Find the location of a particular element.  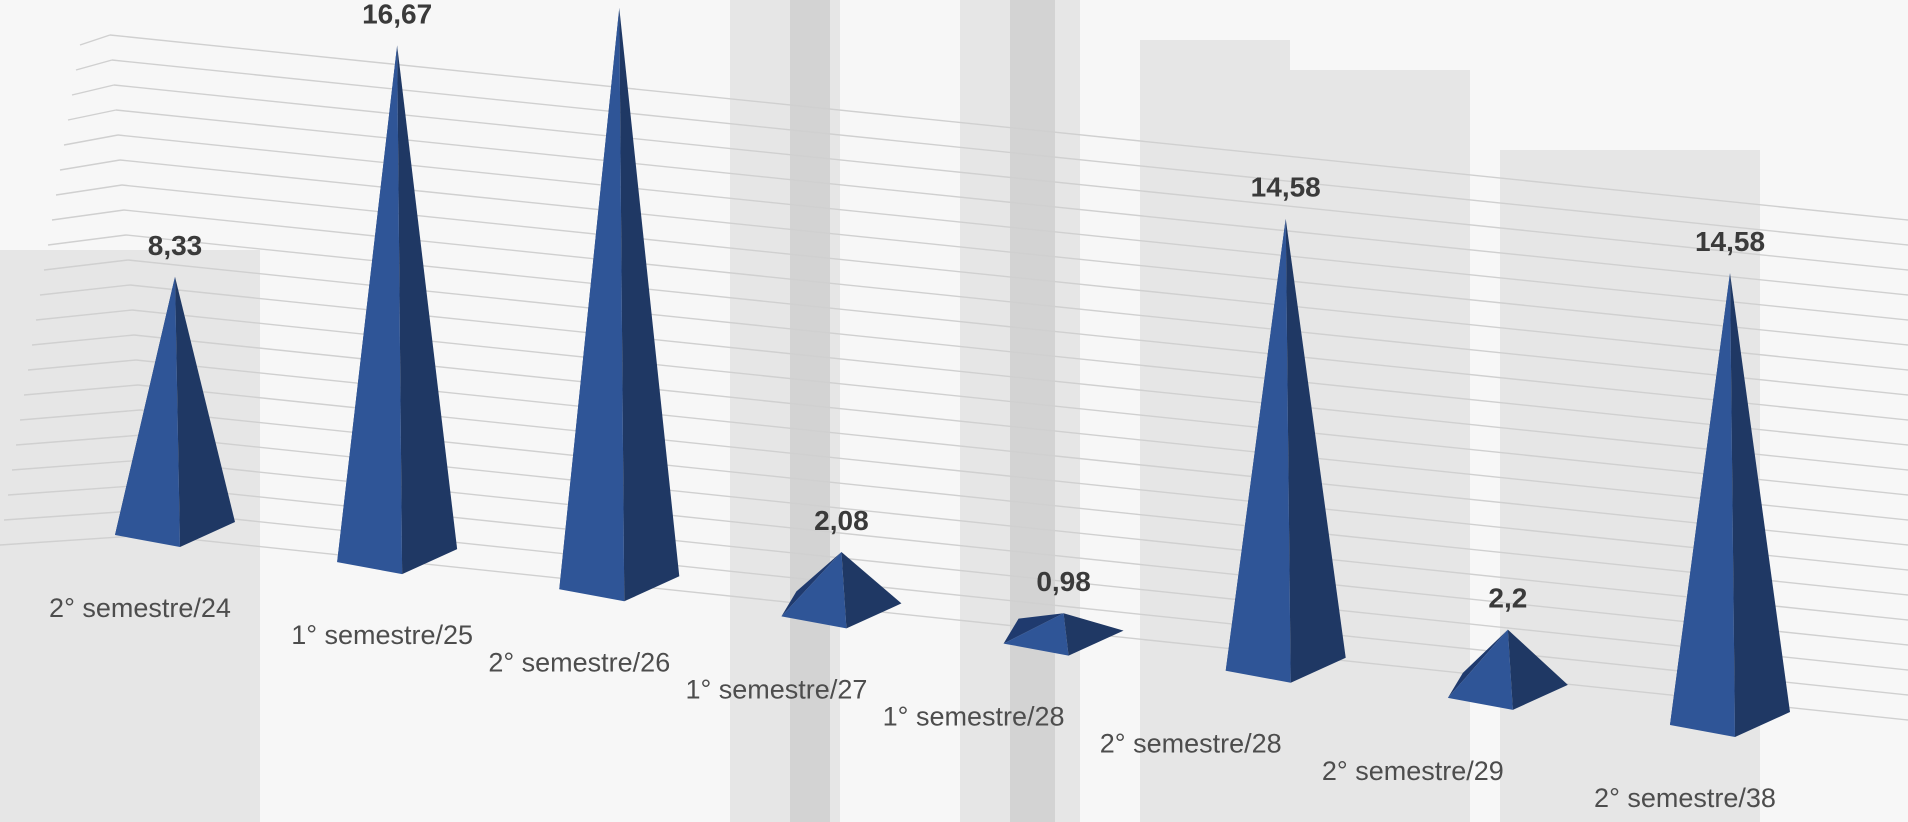

category-label: 2° semestre/24 is located at coordinates (140, 608).